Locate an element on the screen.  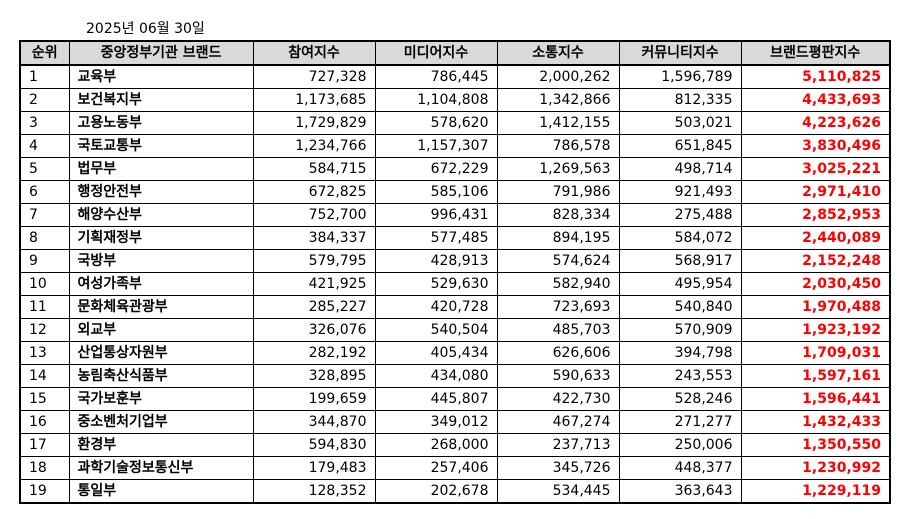
community-index-cell: 495,954 is located at coordinates (680, 284).